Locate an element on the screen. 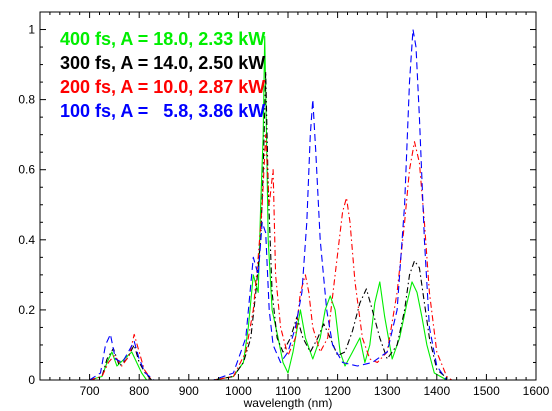  x-tick-label: 900 is located at coordinates (189, 391).